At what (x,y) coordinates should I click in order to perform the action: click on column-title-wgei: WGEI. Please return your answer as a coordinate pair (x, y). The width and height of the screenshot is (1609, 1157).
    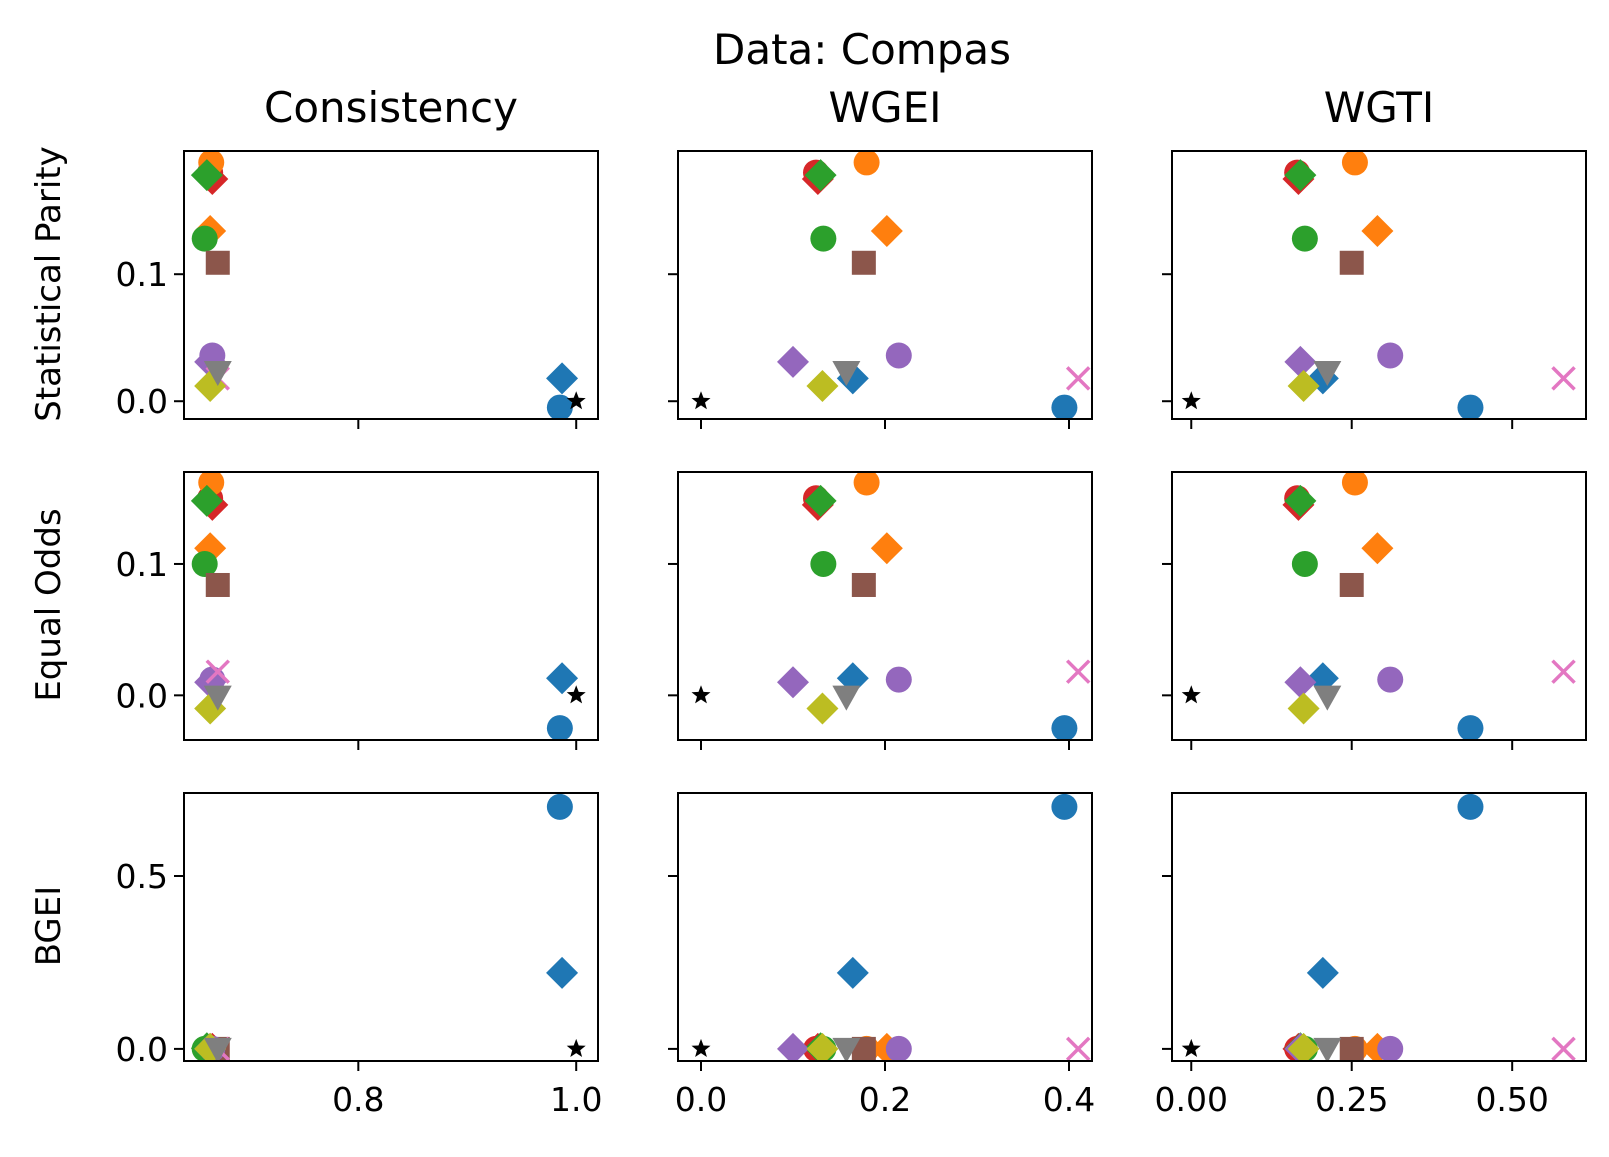
    Looking at the image, I should click on (885, 107).